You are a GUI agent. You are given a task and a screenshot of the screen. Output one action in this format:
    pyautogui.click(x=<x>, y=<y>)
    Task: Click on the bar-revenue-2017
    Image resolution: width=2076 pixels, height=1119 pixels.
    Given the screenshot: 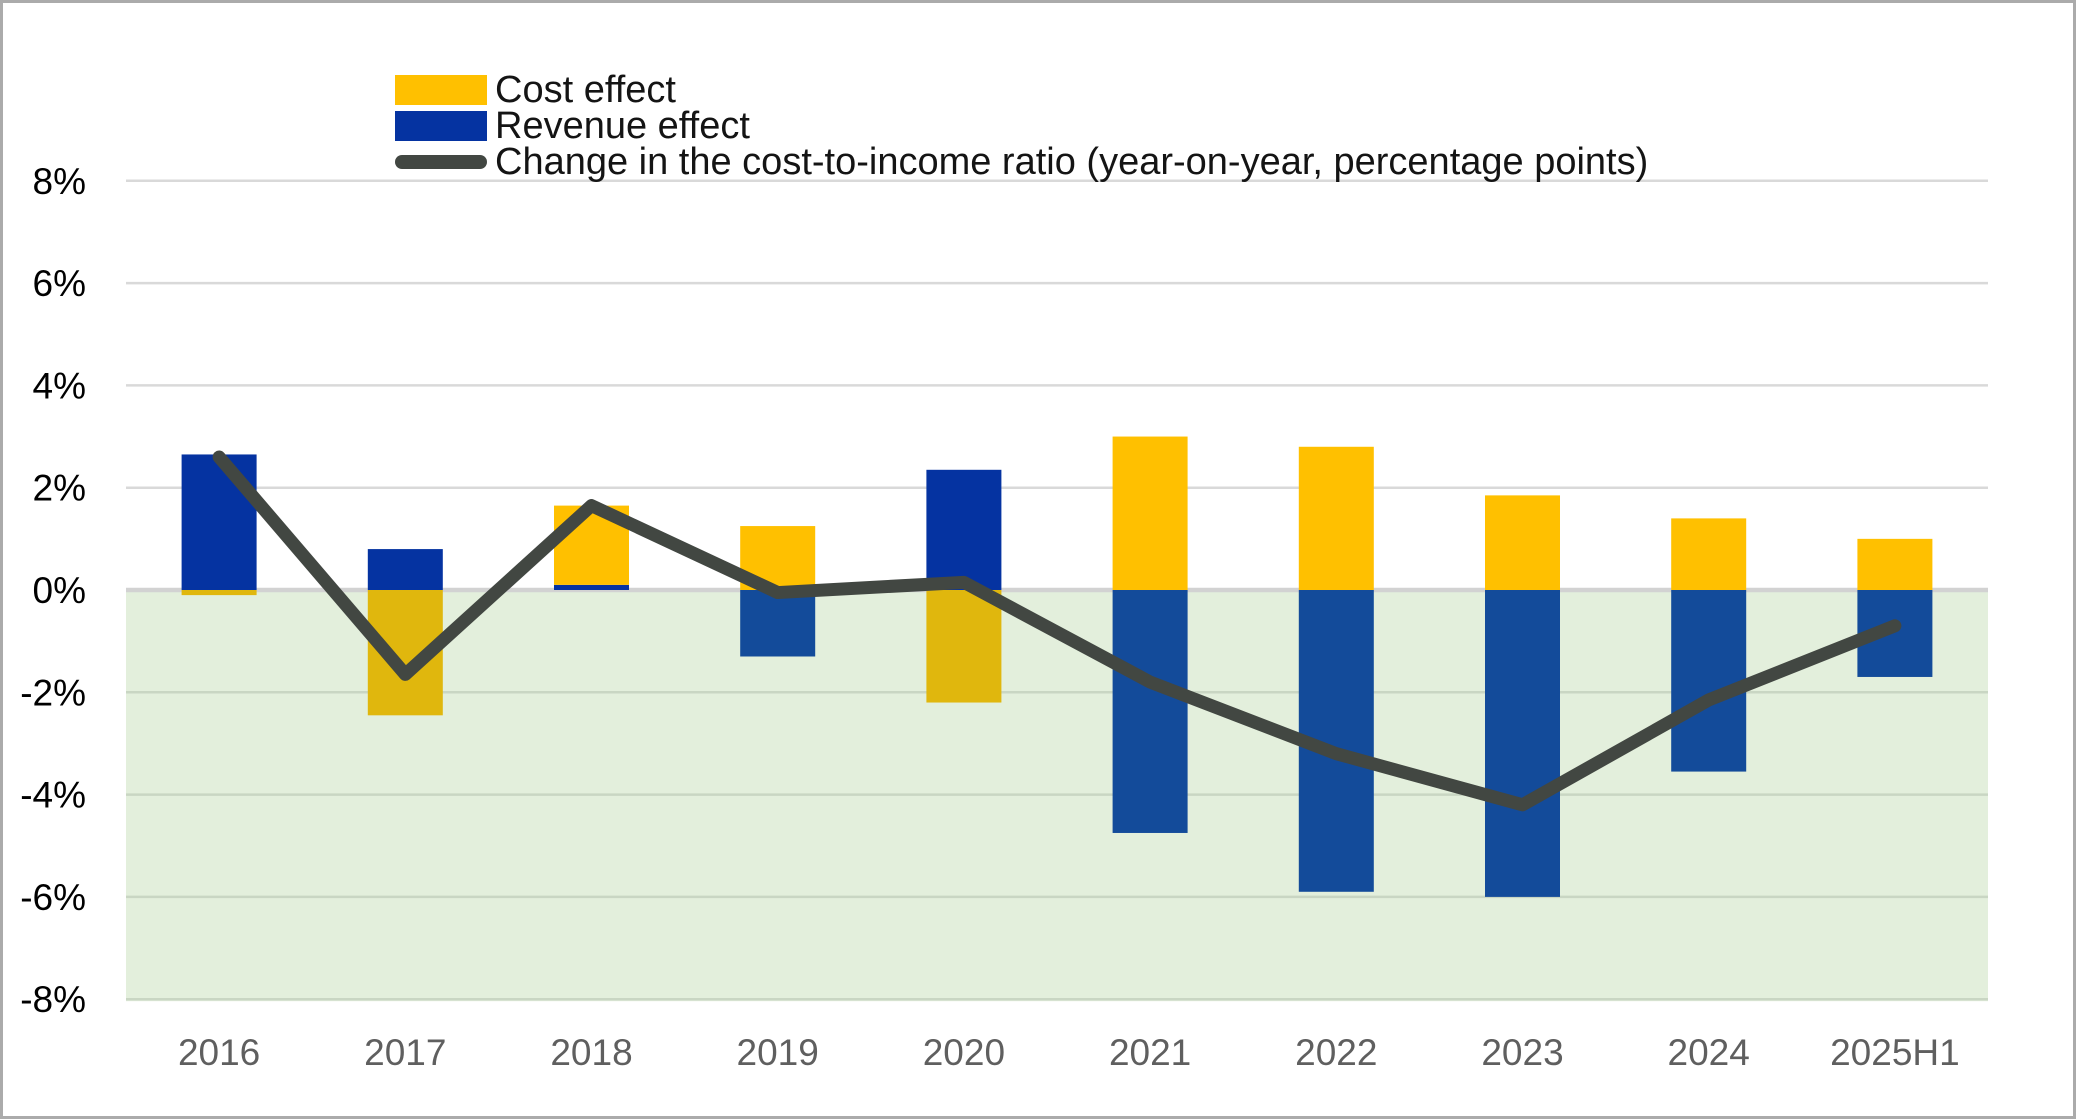 What is the action you would take?
    pyautogui.click(x=405, y=569)
    